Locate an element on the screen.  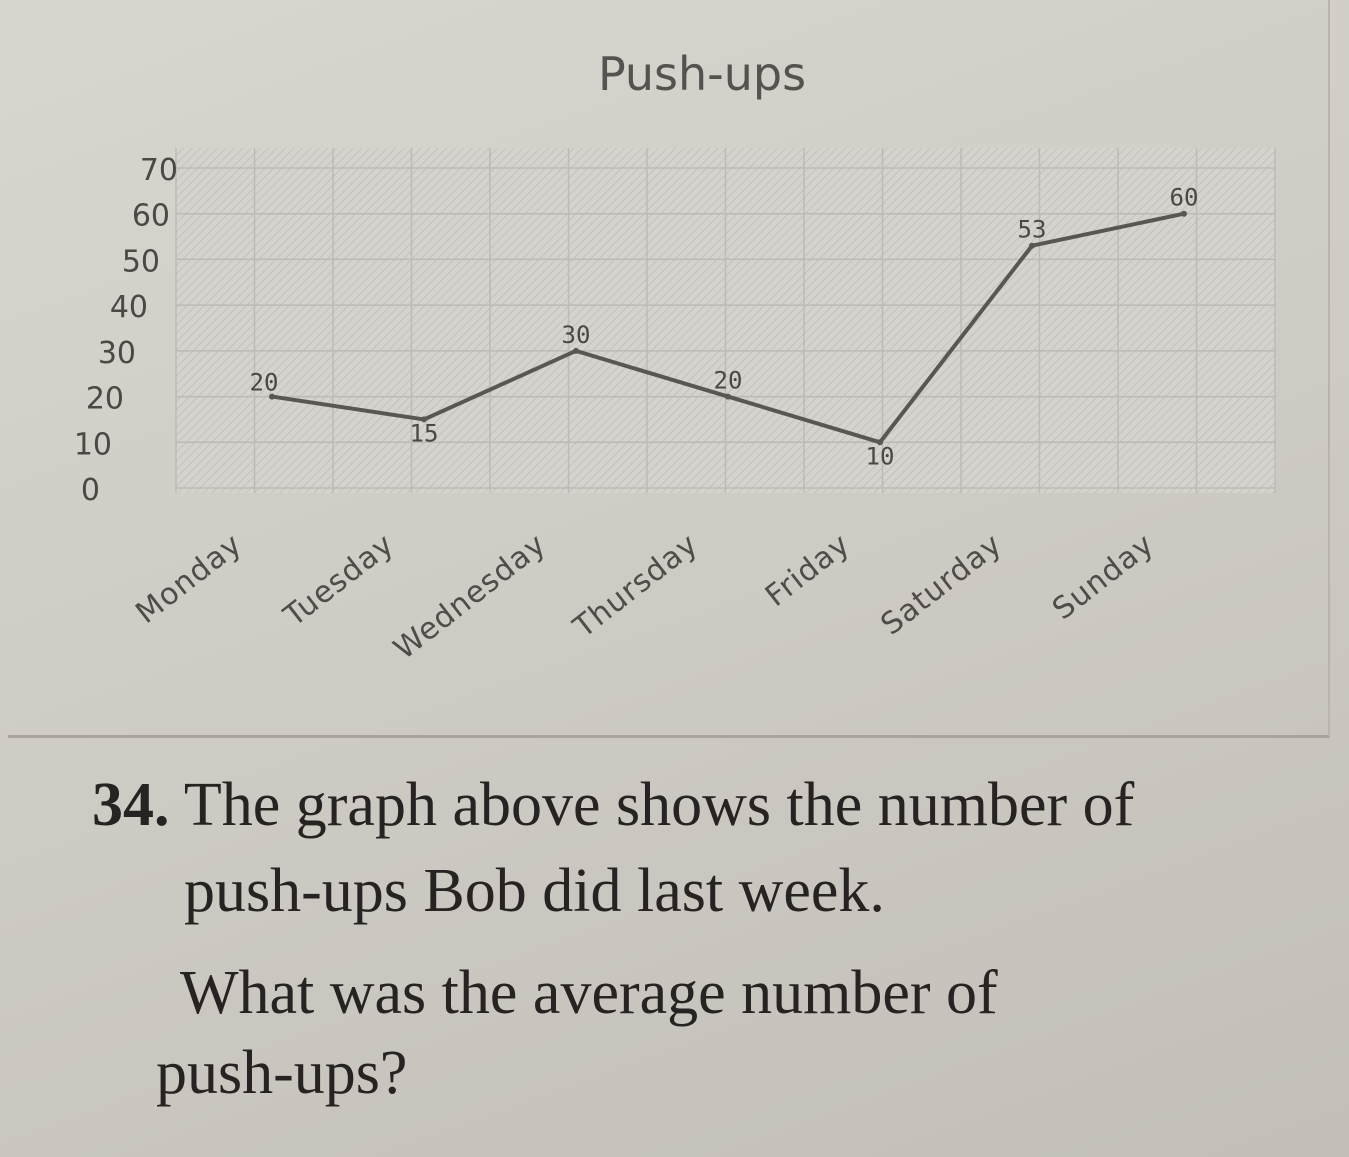
x-category-label: Friday is located at coordinates (808, 570).